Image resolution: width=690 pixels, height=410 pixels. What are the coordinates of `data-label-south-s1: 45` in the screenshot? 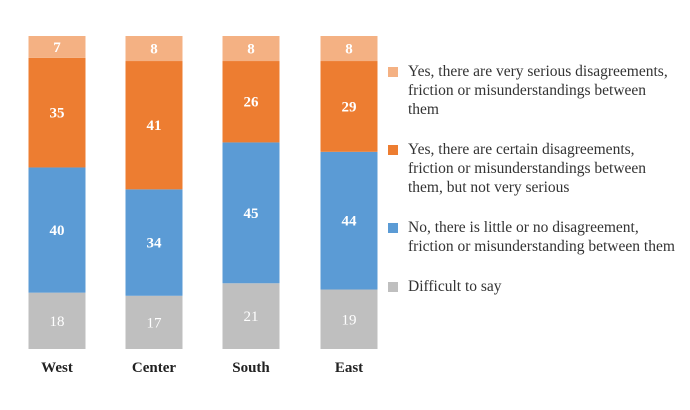 It's located at (251, 214).